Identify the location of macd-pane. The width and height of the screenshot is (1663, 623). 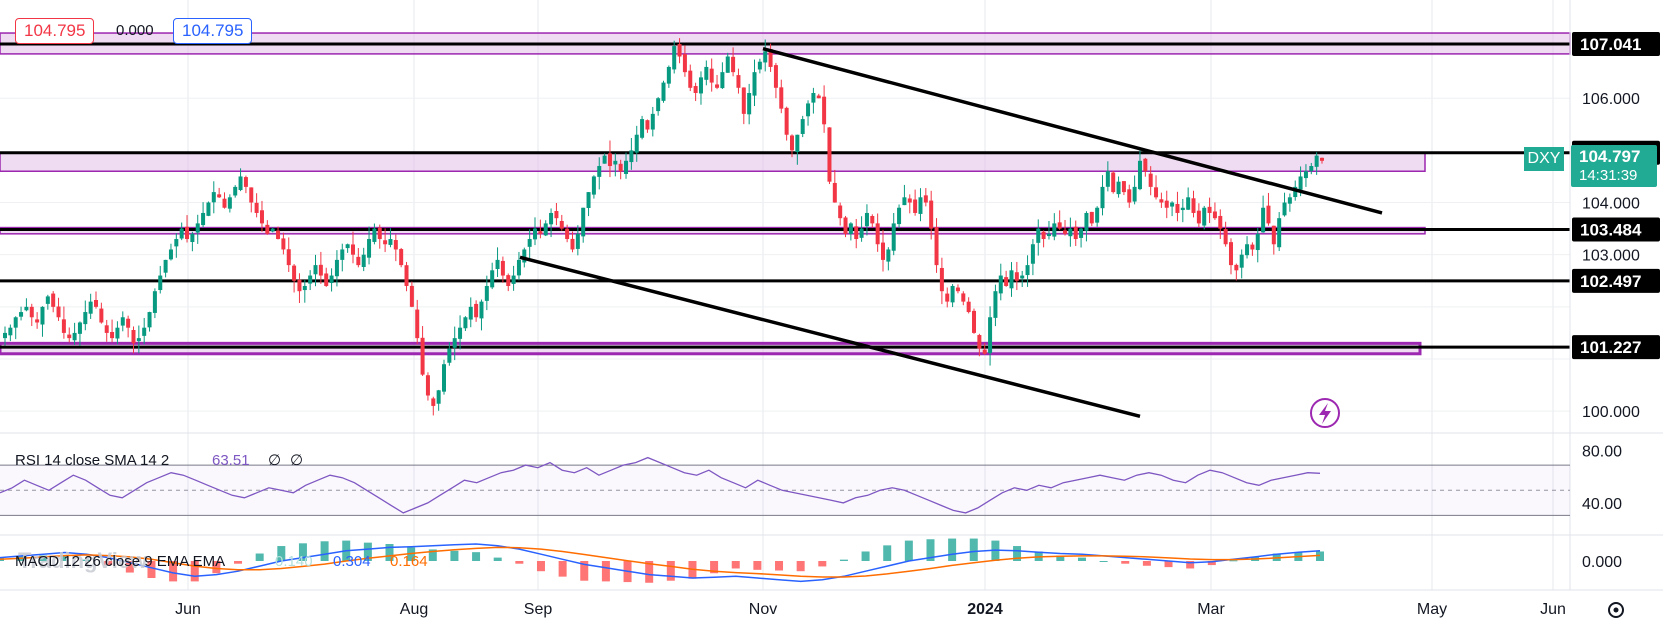
(662, 560).